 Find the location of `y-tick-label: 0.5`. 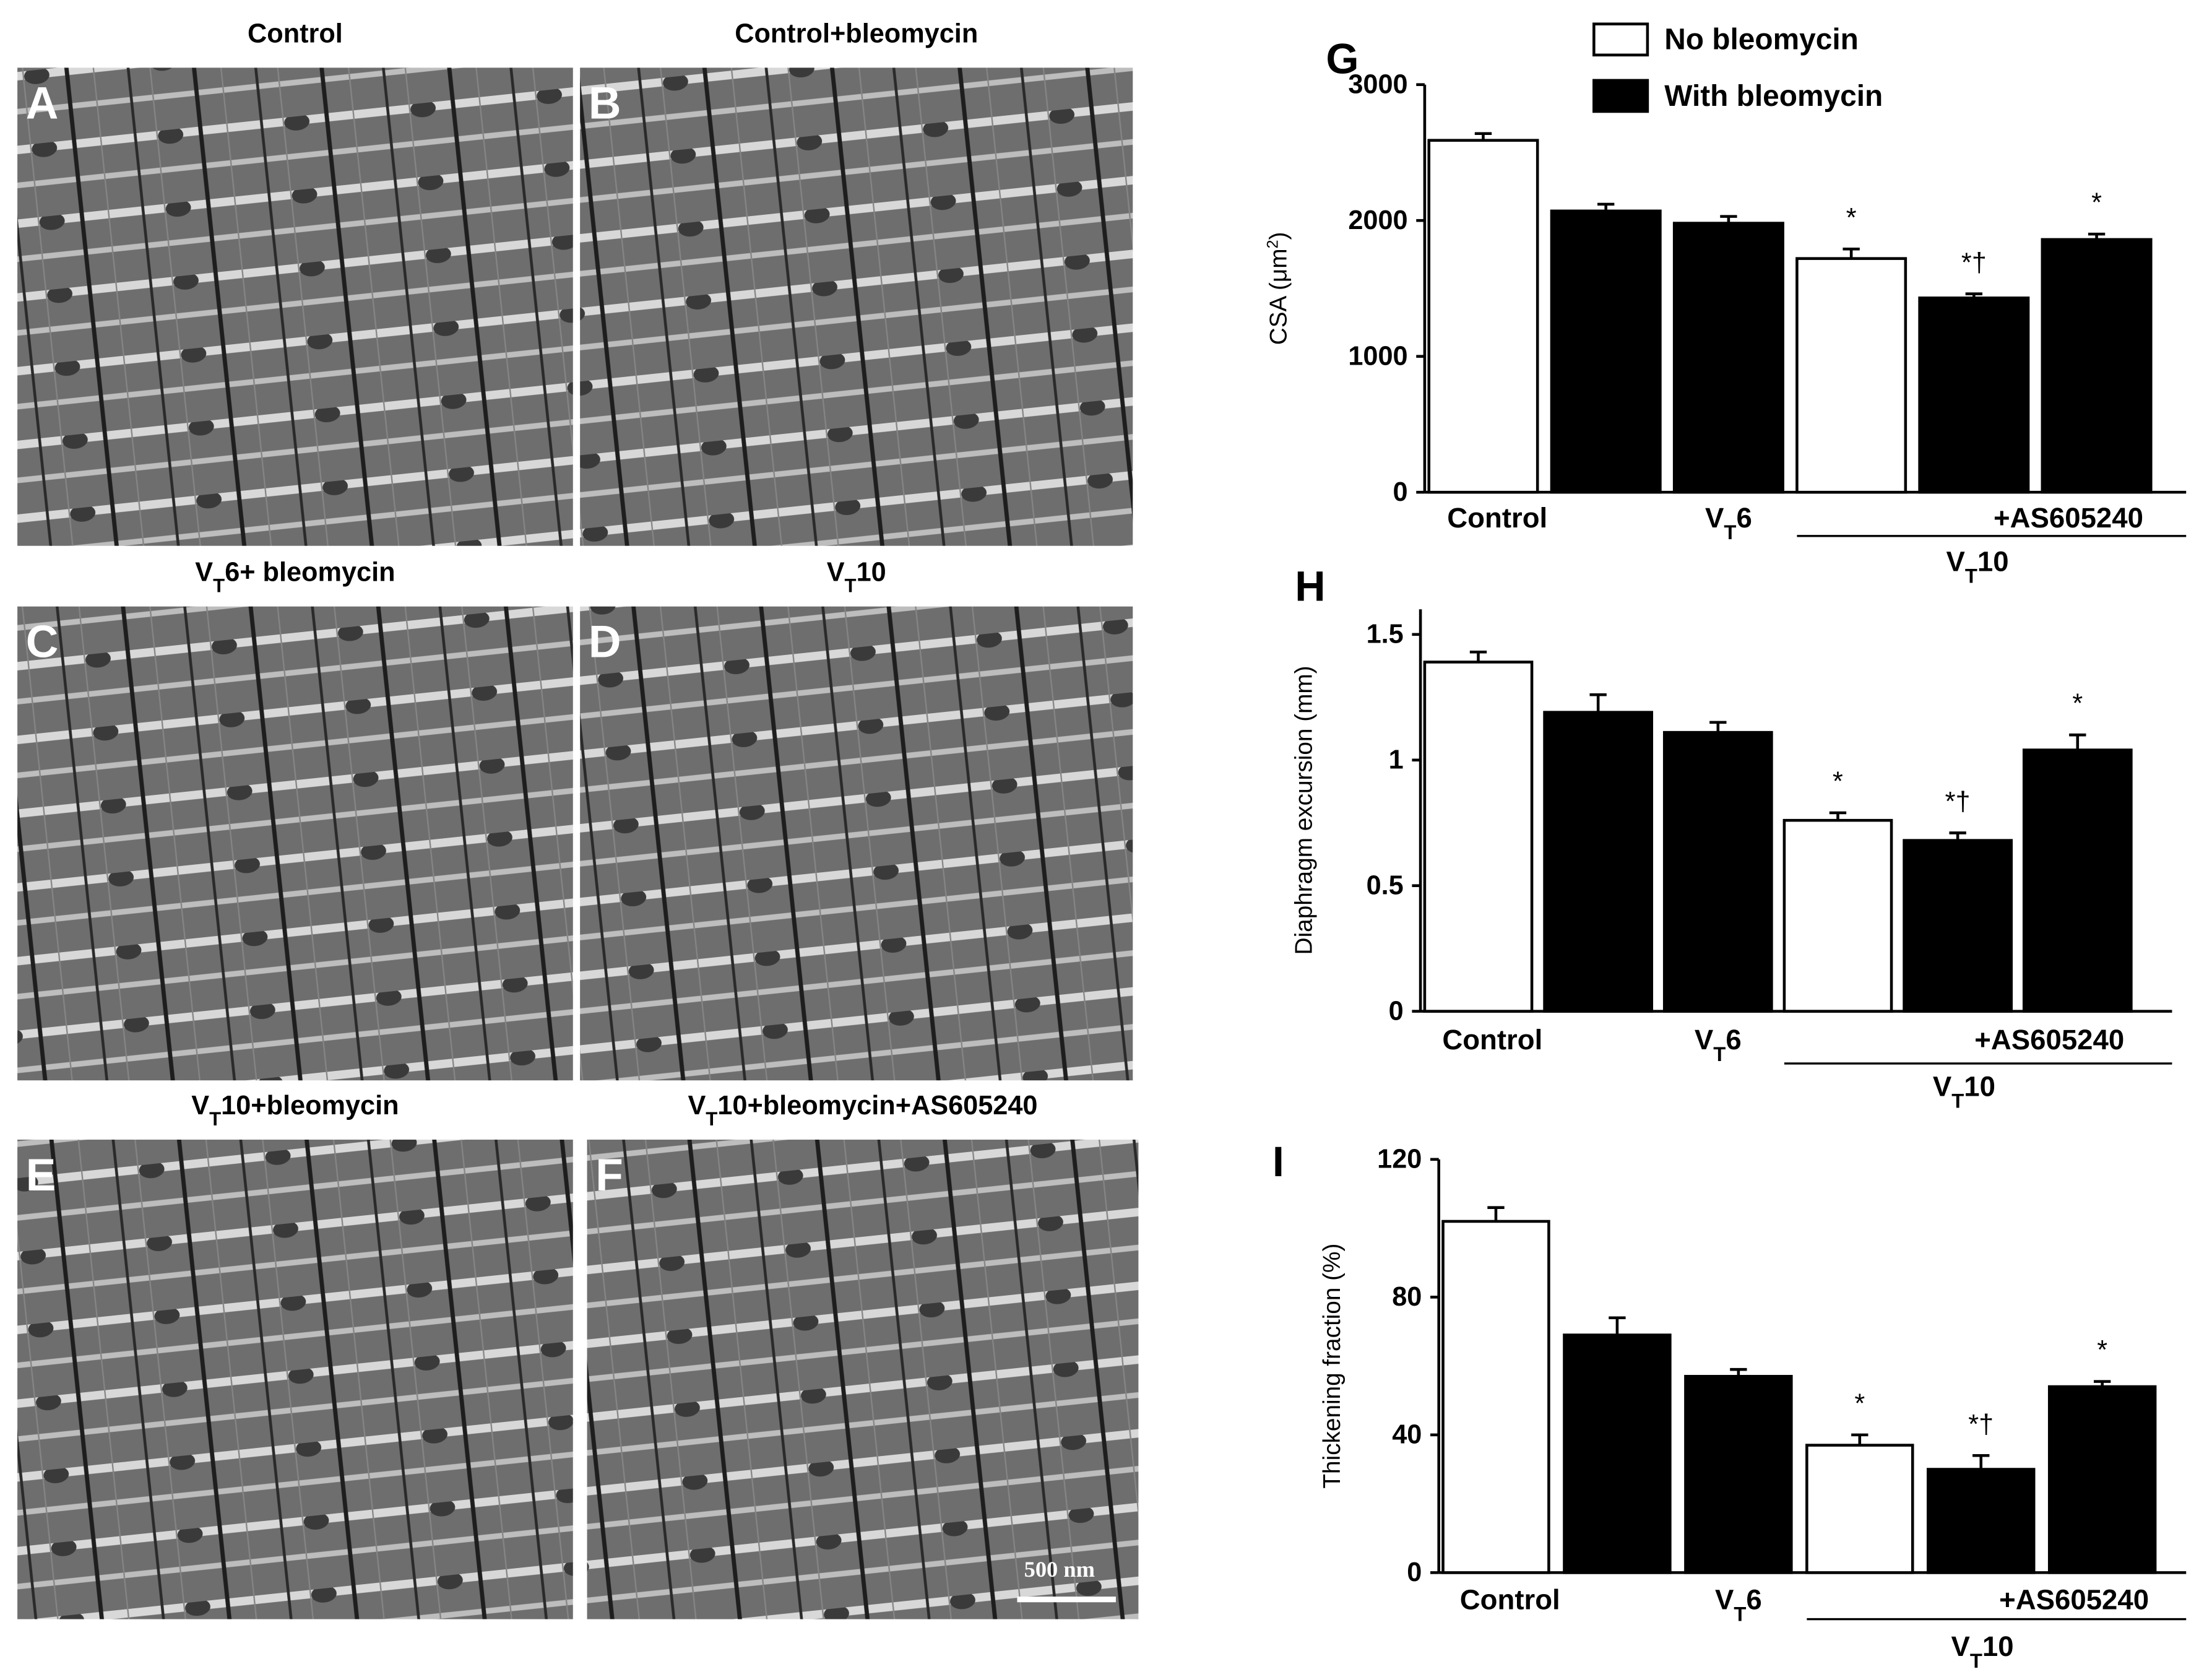

y-tick-label: 0.5 is located at coordinates (1385, 885).